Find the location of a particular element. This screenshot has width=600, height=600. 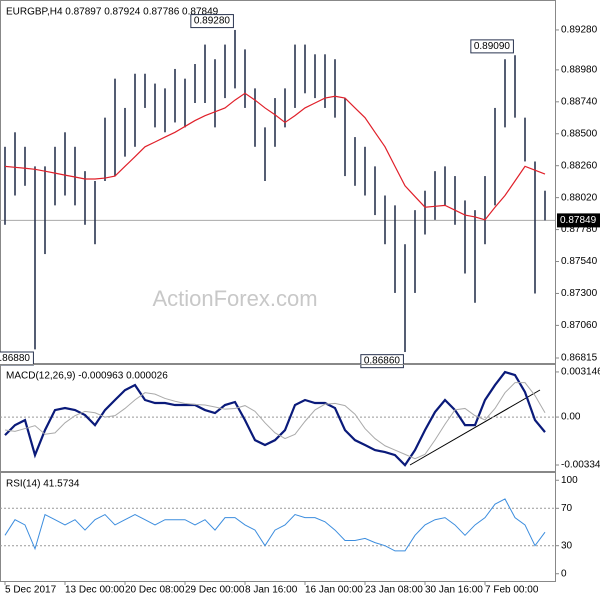

x-tick-label: 7 Feb 00:00 is located at coordinates (512, 590).